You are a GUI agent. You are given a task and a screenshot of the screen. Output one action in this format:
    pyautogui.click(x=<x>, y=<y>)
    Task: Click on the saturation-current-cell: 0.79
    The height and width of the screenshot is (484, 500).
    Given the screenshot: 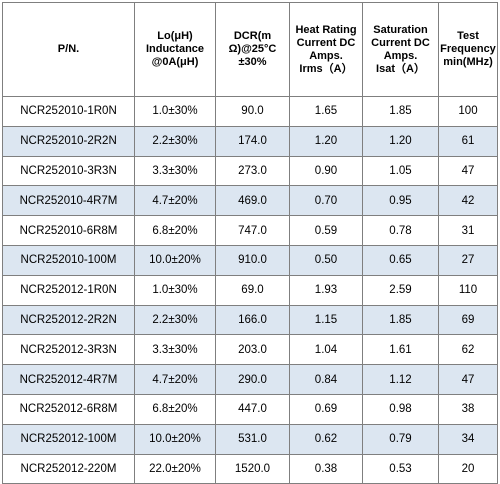 What is the action you would take?
    pyautogui.click(x=400, y=439)
    